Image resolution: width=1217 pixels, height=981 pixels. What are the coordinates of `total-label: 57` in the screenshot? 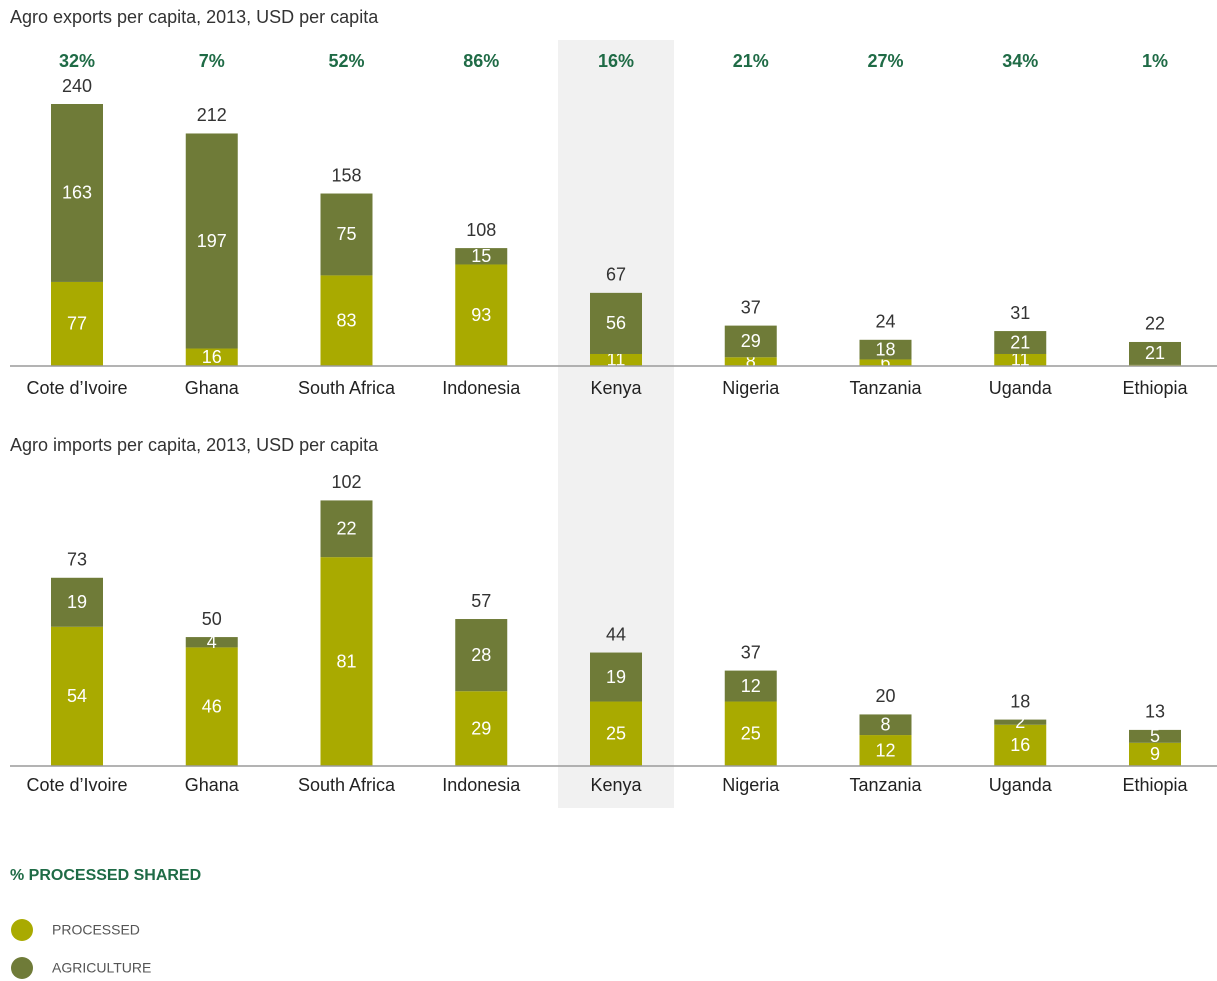 It's located at (481, 601).